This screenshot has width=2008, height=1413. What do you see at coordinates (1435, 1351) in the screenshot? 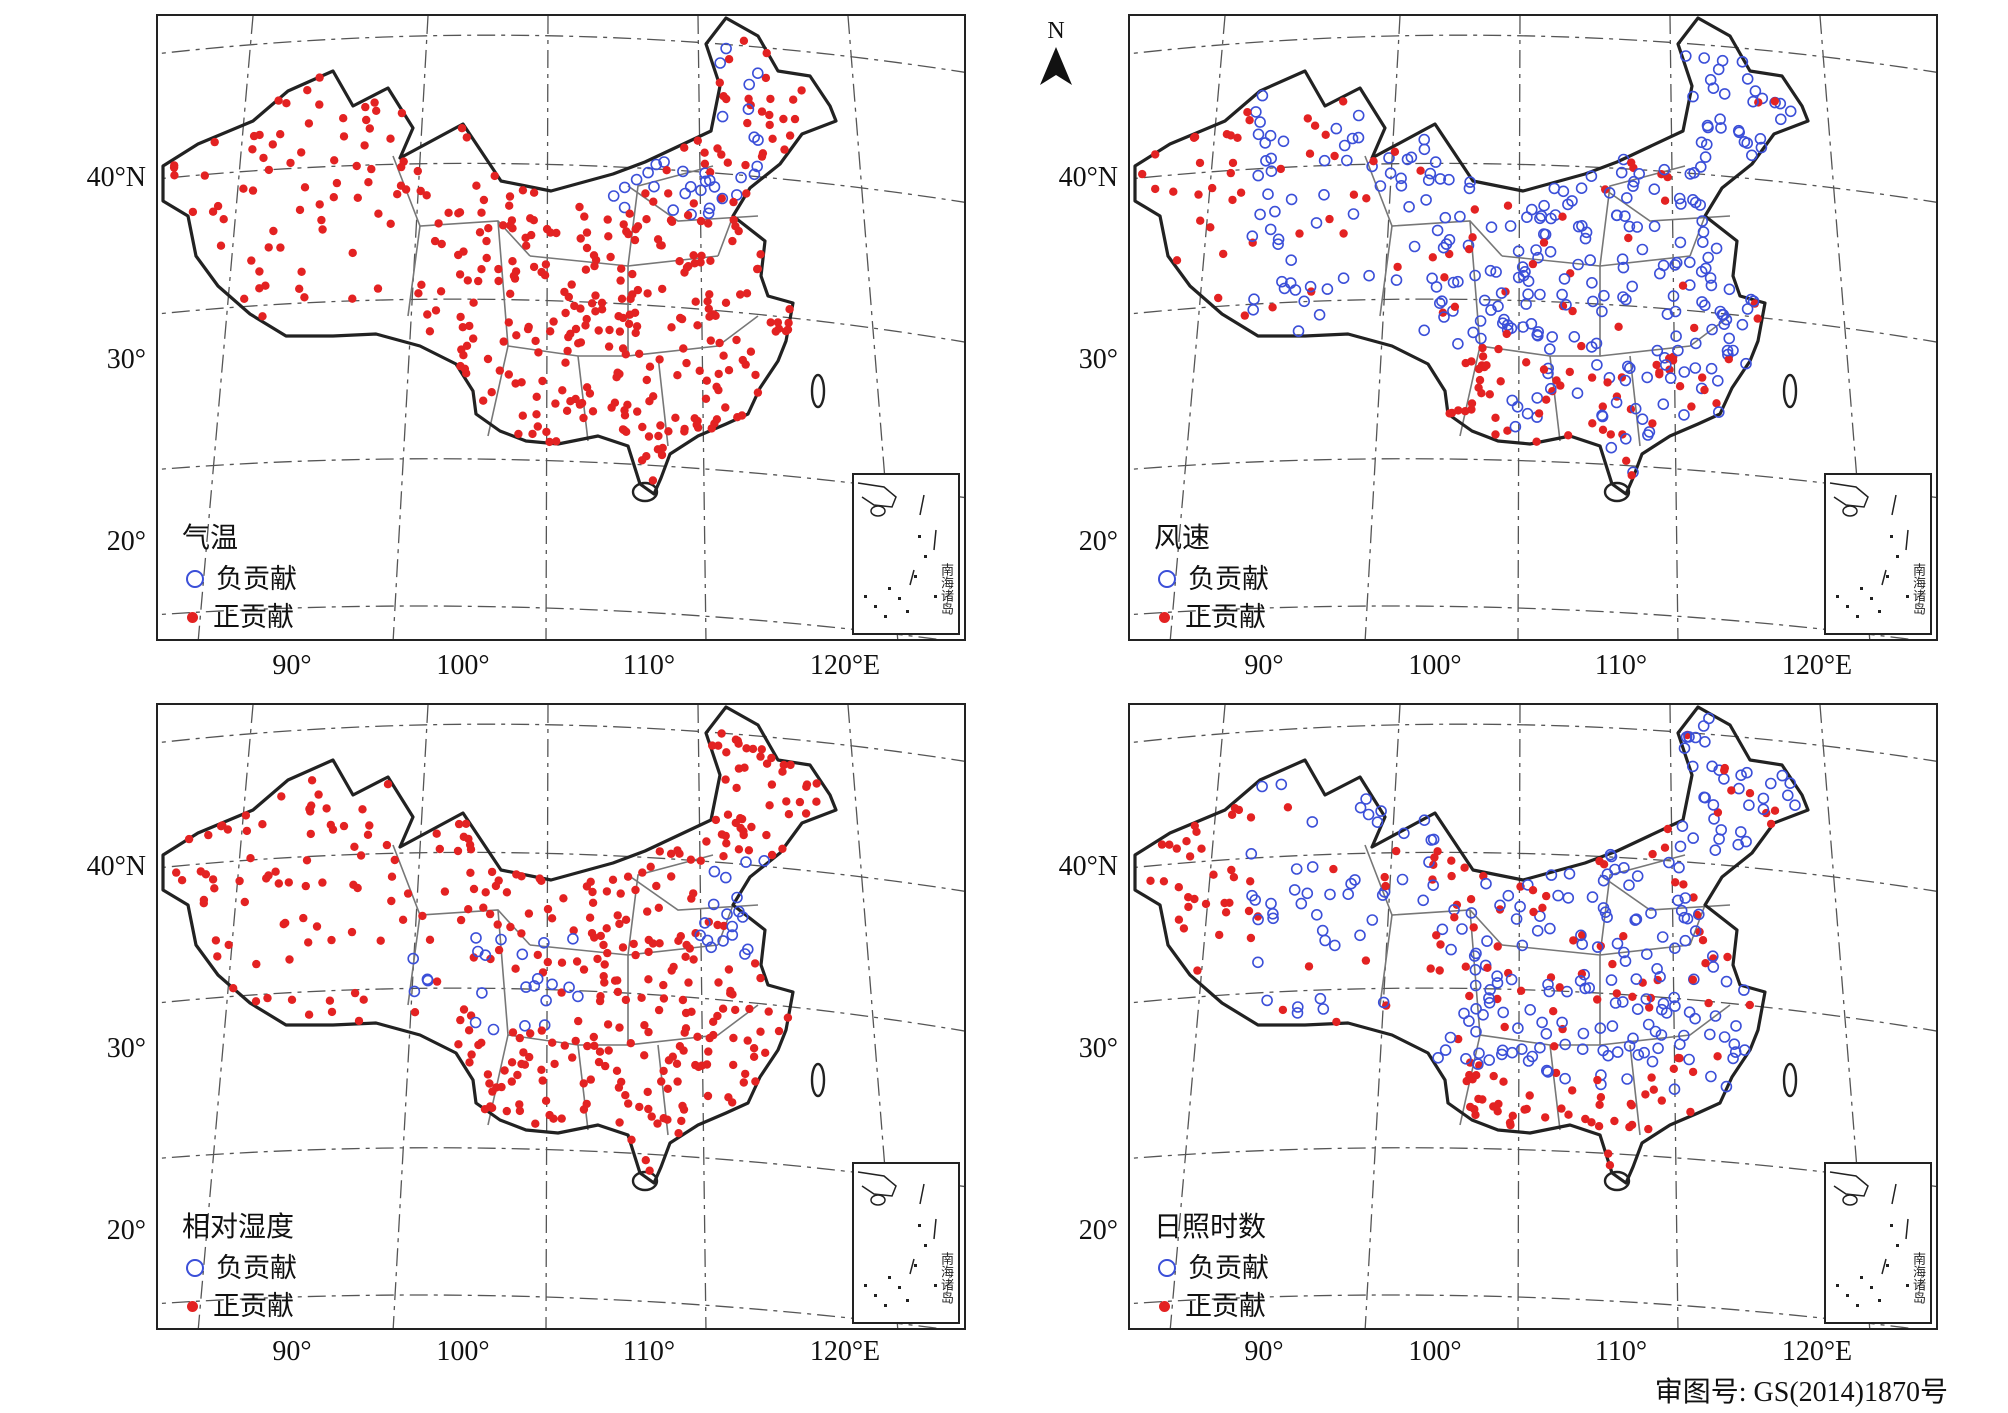
I see `x-tick-label: 100°` at bounding box center [1435, 1351].